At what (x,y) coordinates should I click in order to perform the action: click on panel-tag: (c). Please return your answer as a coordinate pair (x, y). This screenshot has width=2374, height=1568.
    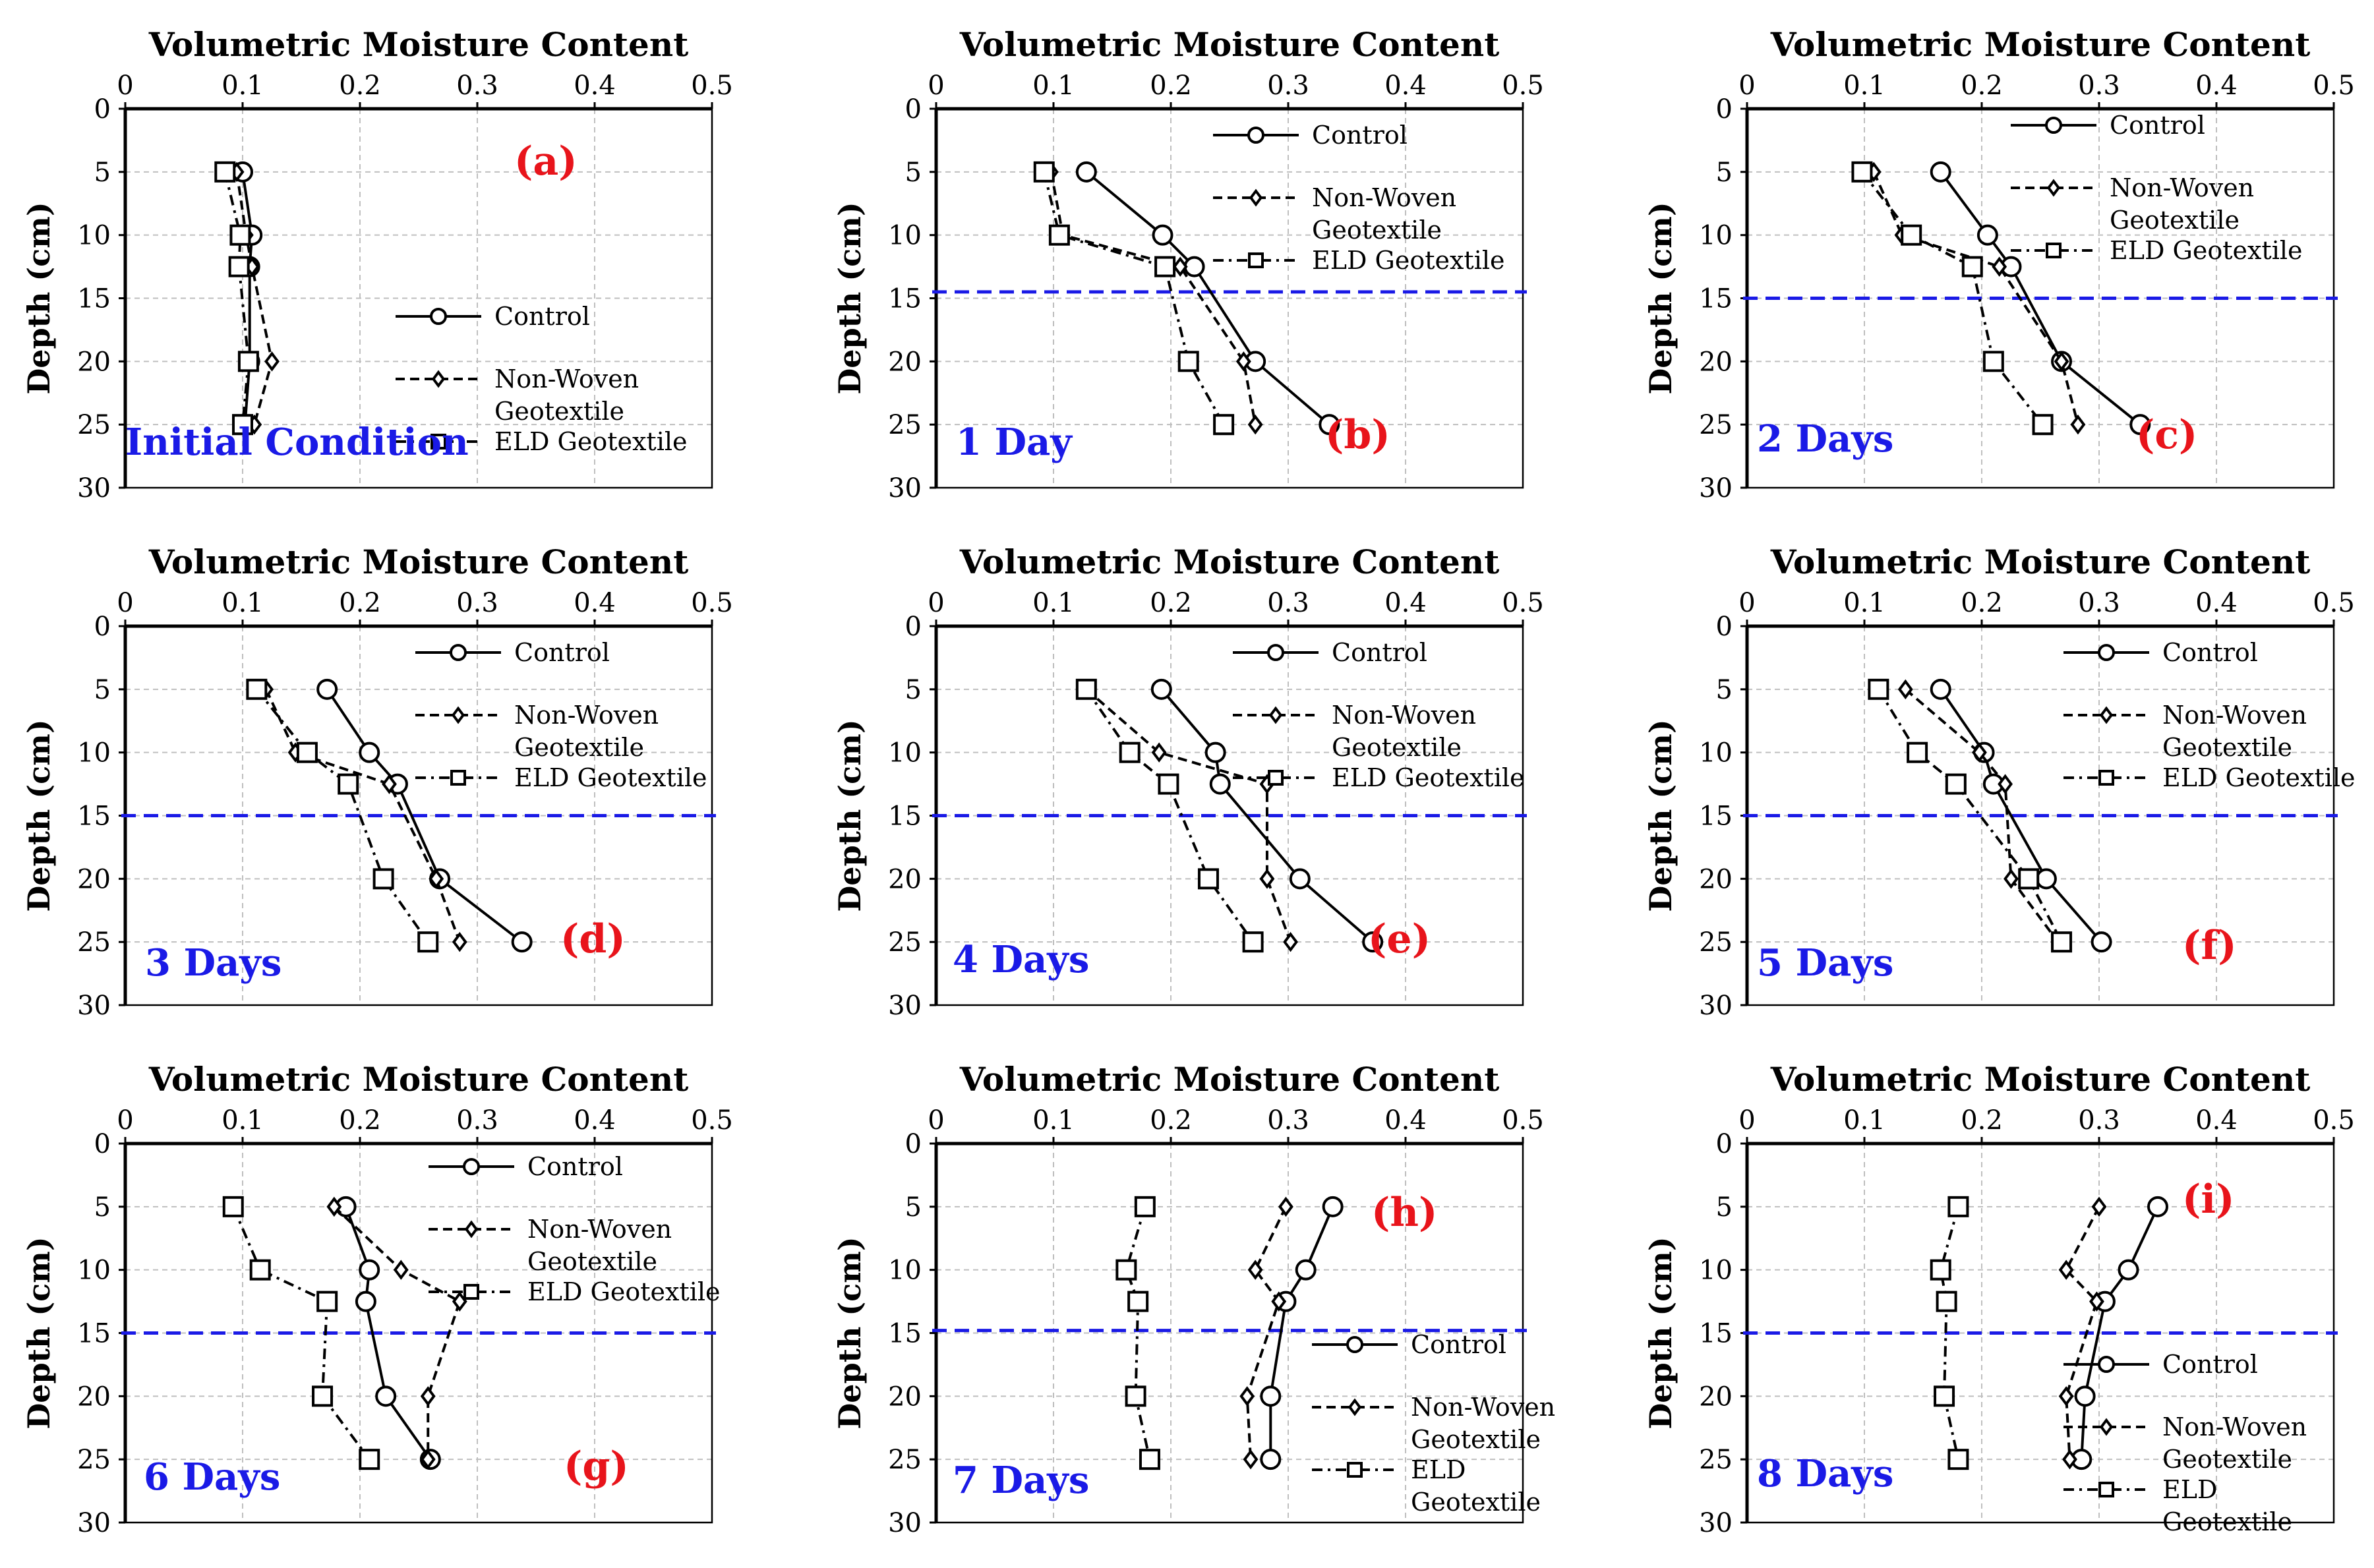
    Looking at the image, I should click on (2166, 435).